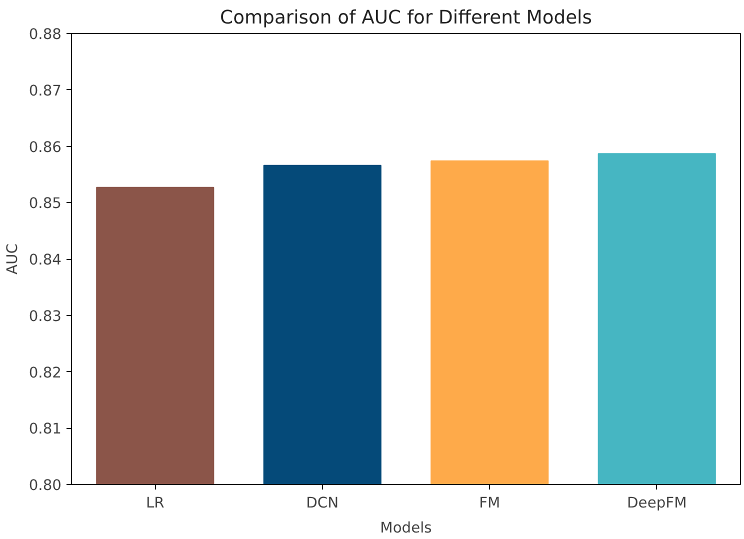  Describe the element at coordinates (45, 373) in the screenshot. I see `y-tick-label: 0.82` at that location.